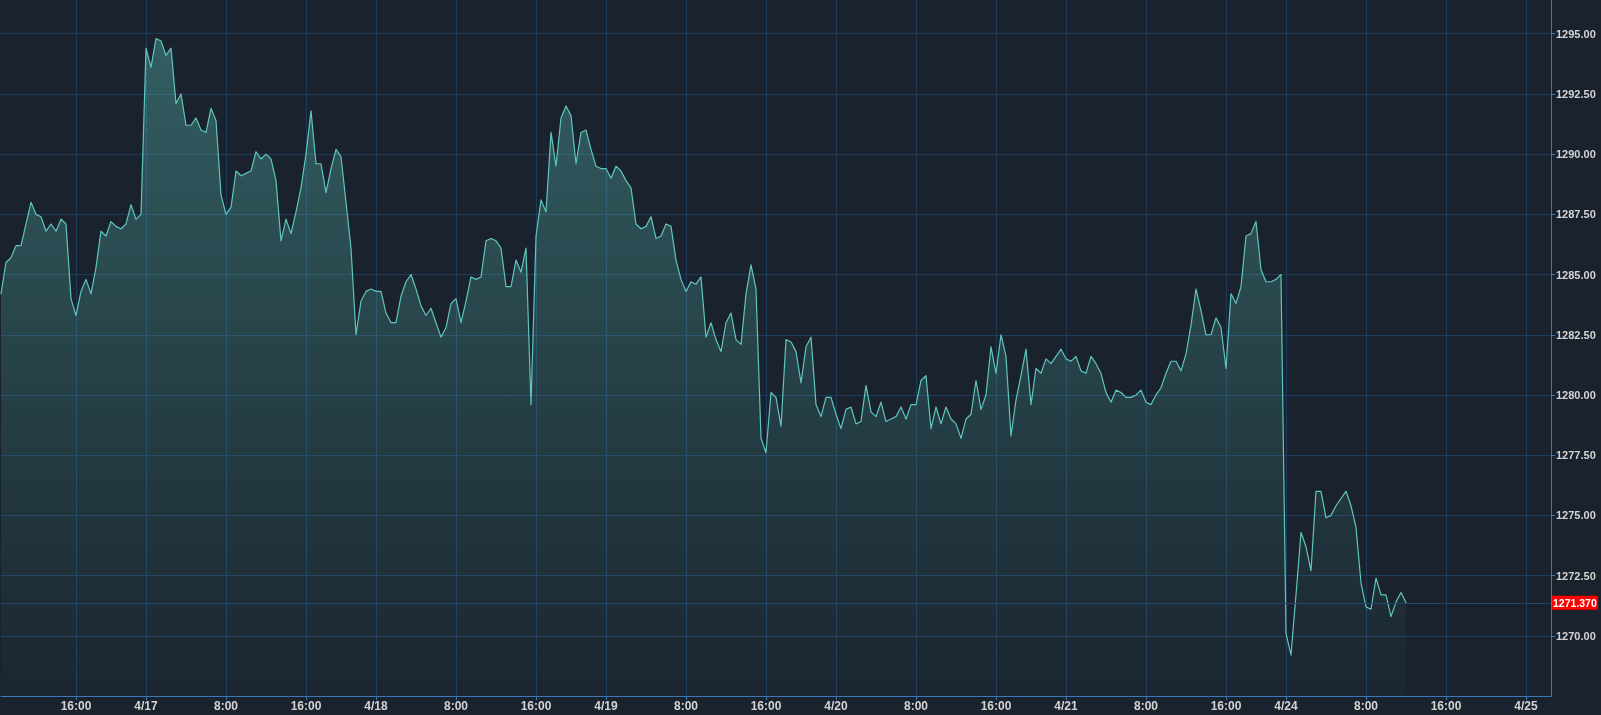  What do you see at coordinates (1576, 154) in the screenshot?
I see `y-tick-label: 1290.00` at bounding box center [1576, 154].